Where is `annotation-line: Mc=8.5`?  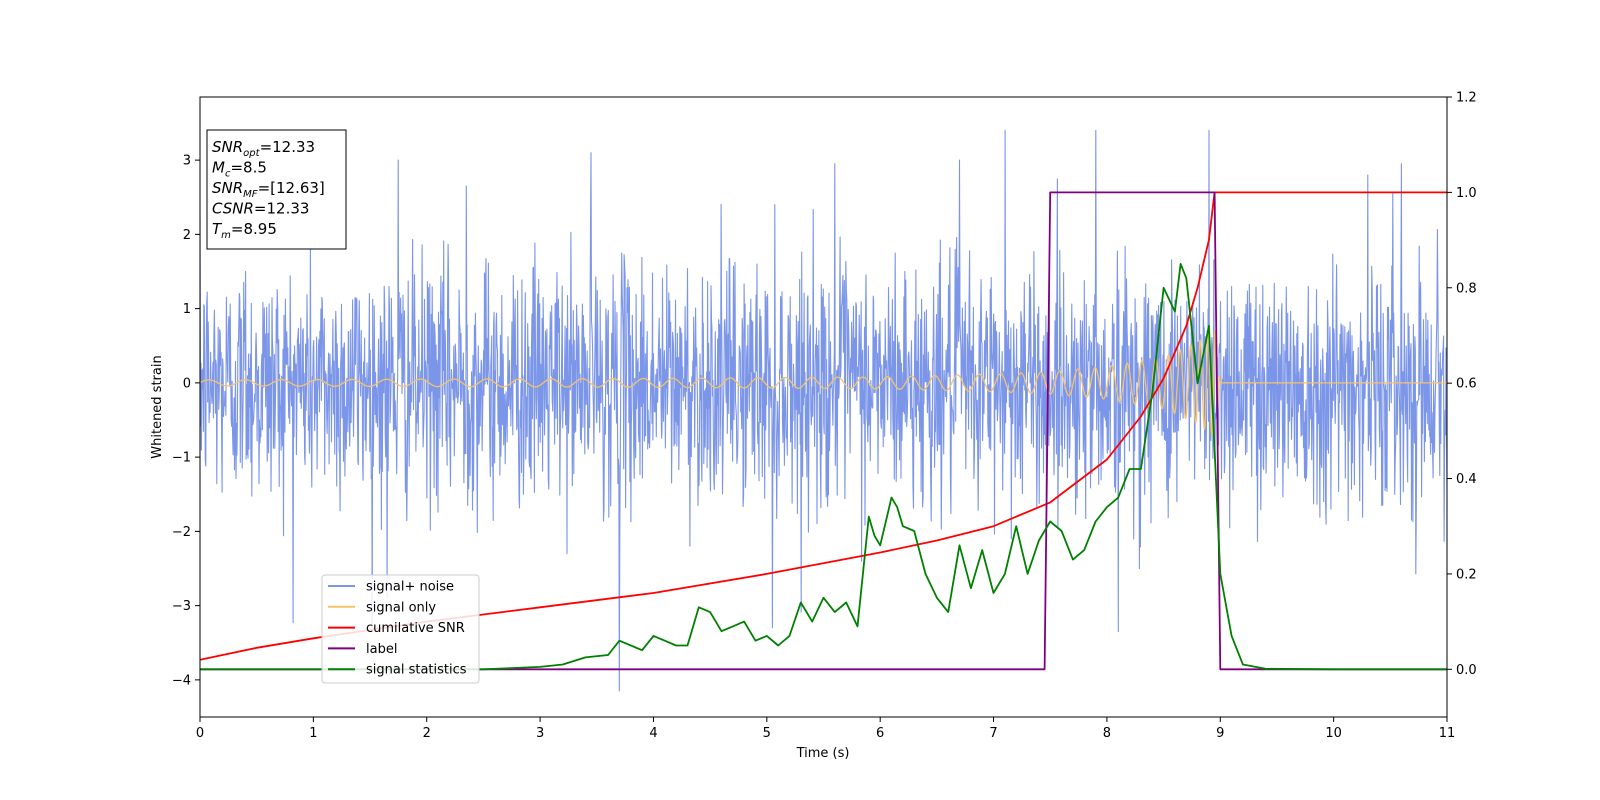 annotation-line: Mc=8.5 is located at coordinates (239, 169).